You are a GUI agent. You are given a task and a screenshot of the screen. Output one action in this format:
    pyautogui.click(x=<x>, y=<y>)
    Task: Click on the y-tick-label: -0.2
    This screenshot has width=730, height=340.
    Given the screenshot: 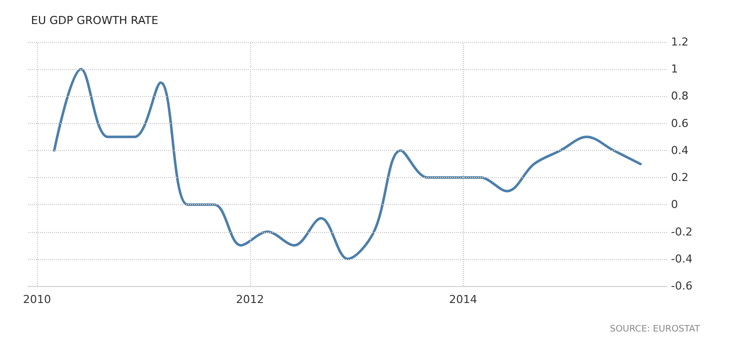 What is the action you would take?
    pyautogui.click(x=681, y=231)
    